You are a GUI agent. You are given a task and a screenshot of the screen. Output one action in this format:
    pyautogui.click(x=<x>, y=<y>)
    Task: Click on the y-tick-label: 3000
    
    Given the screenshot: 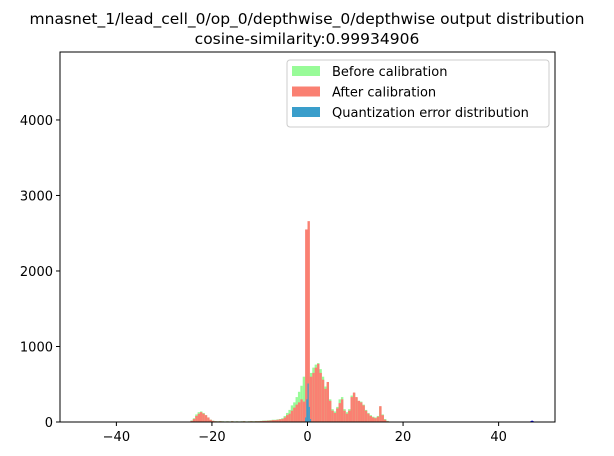 What is the action you would take?
    pyautogui.click(x=36, y=196)
    